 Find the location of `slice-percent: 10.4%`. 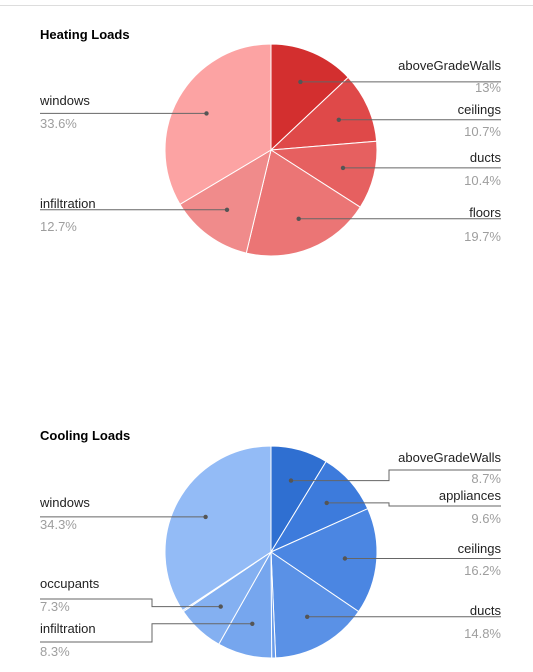

slice-percent: 10.4% is located at coordinates (482, 180).